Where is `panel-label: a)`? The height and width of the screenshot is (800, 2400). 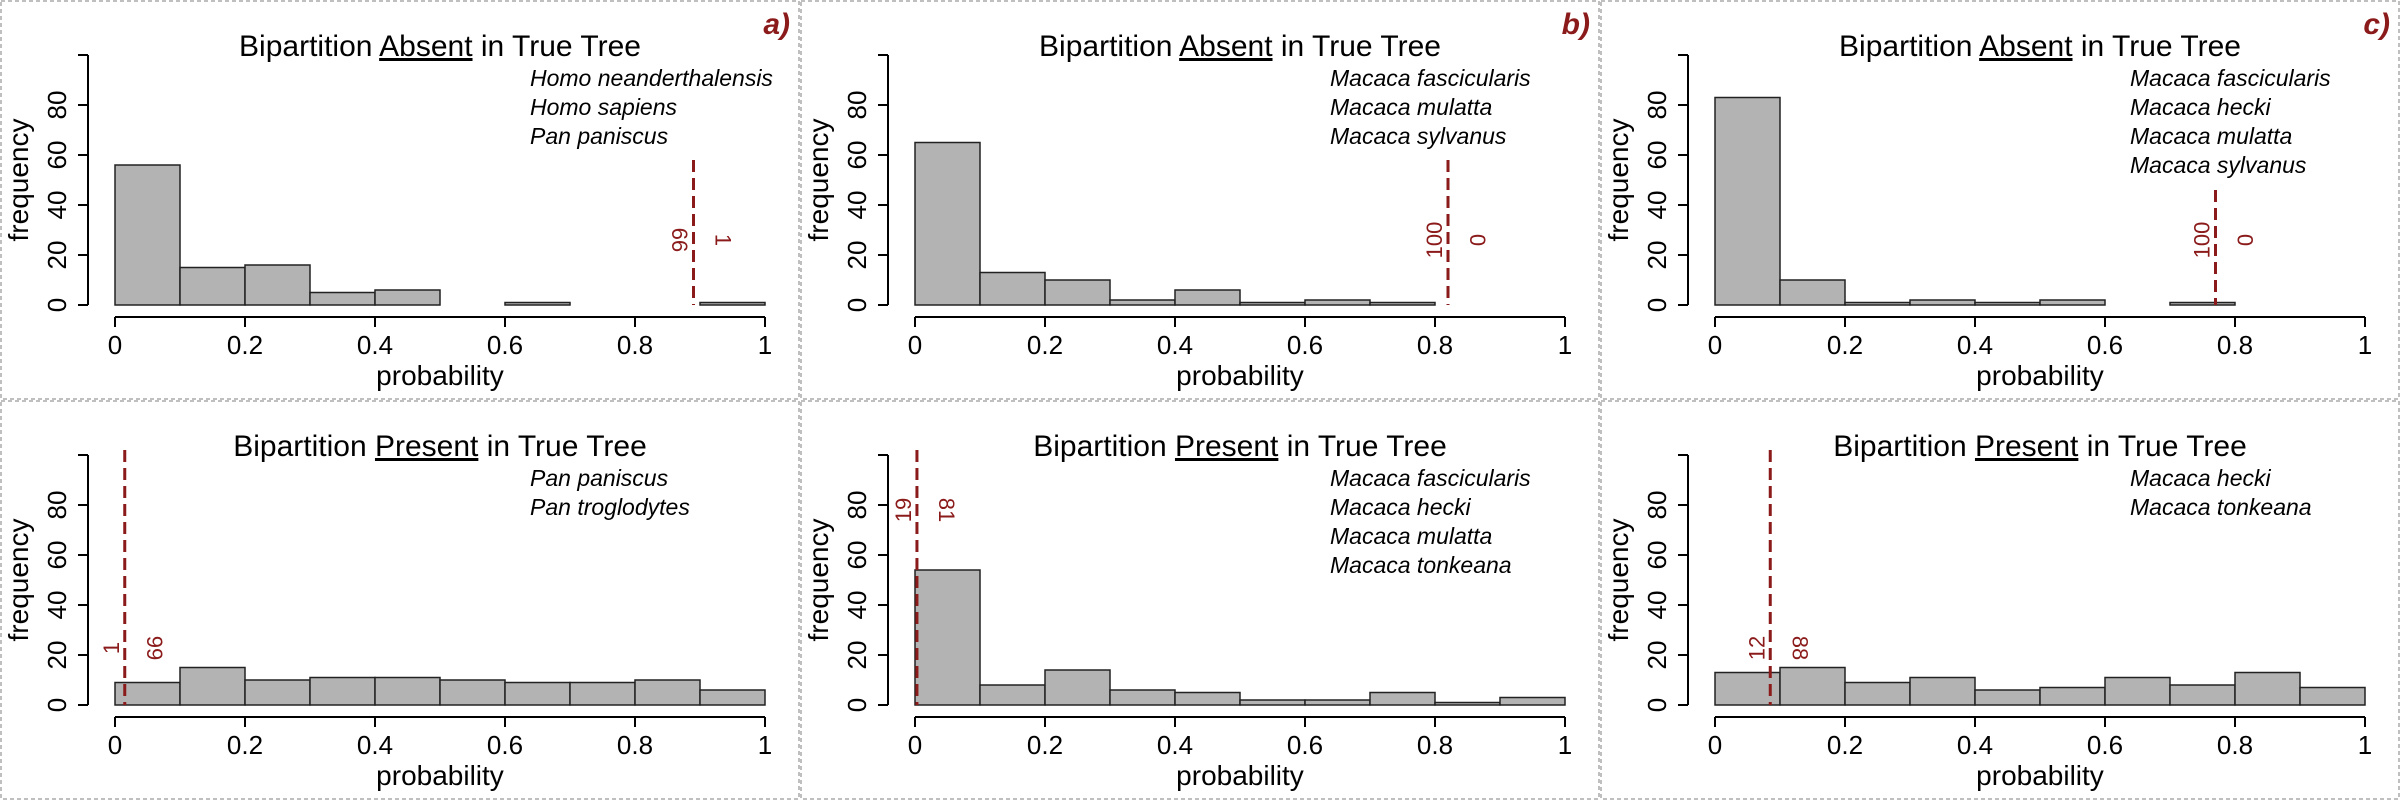 panel-label: a) is located at coordinates (776, 24).